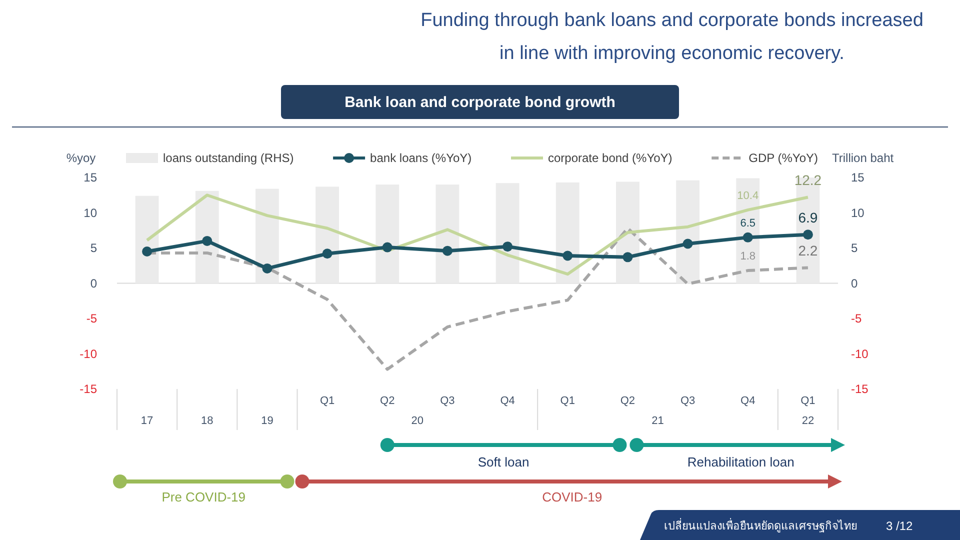 The image size is (960, 540). What do you see at coordinates (94, 248) in the screenshot?
I see `y-tick-label: 5` at bounding box center [94, 248].